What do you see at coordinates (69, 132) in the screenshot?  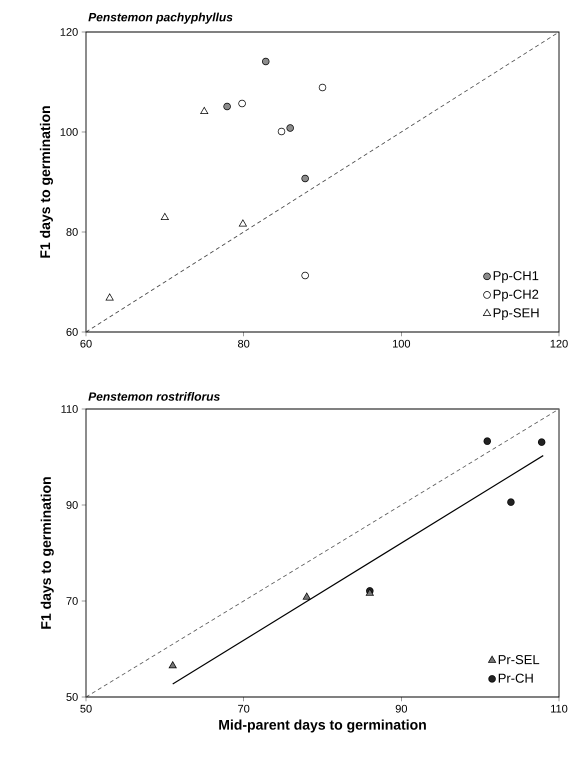 I see `y-tick-label: 100` at bounding box center [69, 132].